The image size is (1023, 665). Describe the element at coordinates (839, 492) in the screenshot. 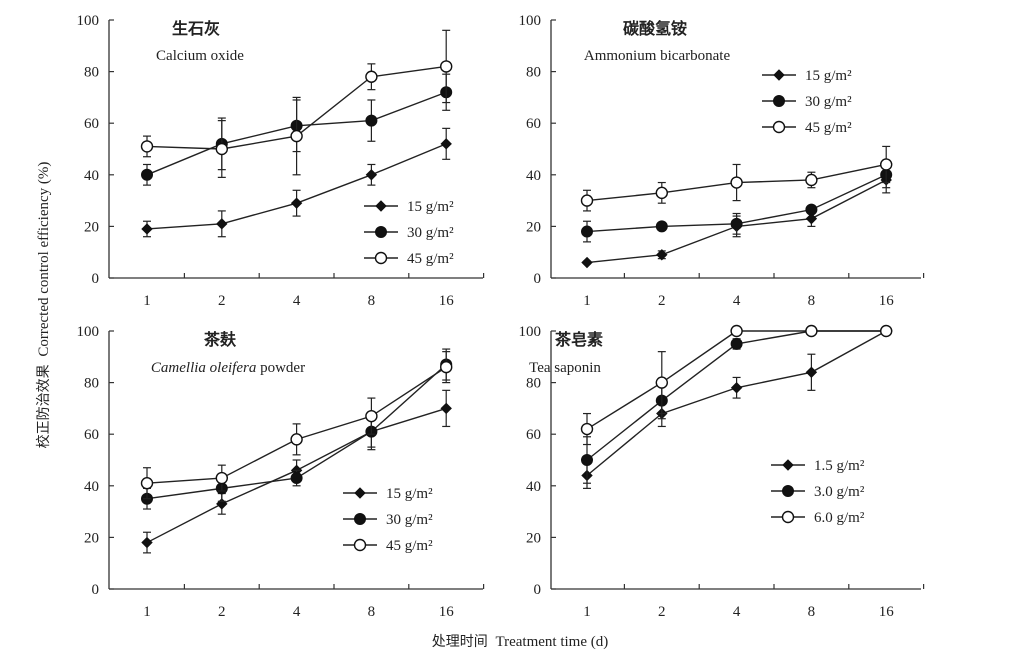

I see `legend-label: 3.0 g/m²` at that location.